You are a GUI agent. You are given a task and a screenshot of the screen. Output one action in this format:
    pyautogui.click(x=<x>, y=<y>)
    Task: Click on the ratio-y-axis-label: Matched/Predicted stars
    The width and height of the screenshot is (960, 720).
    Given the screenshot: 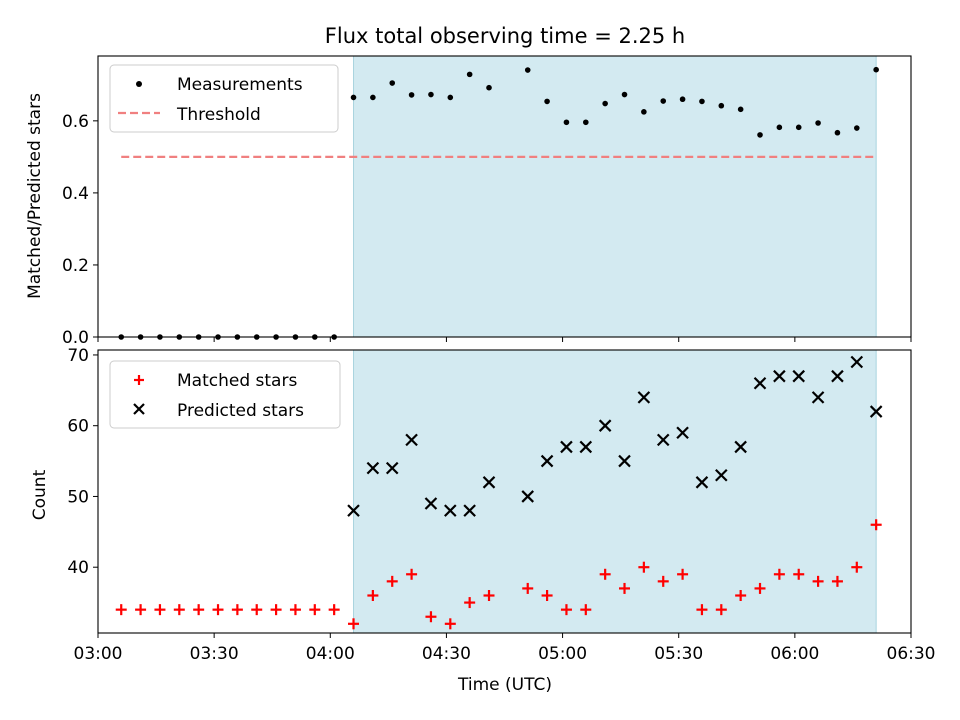 What is the action you would take?
    pyautogui.click(x=35, y=196)
    